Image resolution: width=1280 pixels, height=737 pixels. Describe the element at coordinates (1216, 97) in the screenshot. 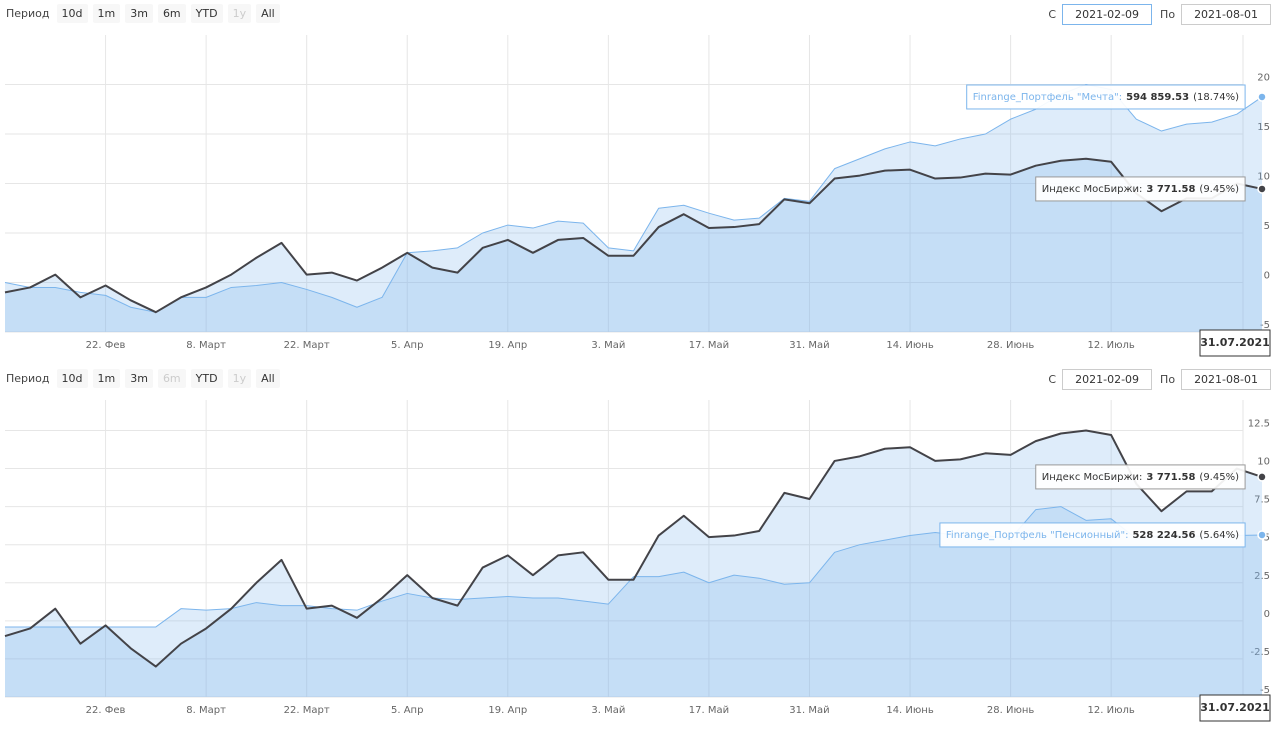

I see `tooltip-change: (18.74%)` at that location.